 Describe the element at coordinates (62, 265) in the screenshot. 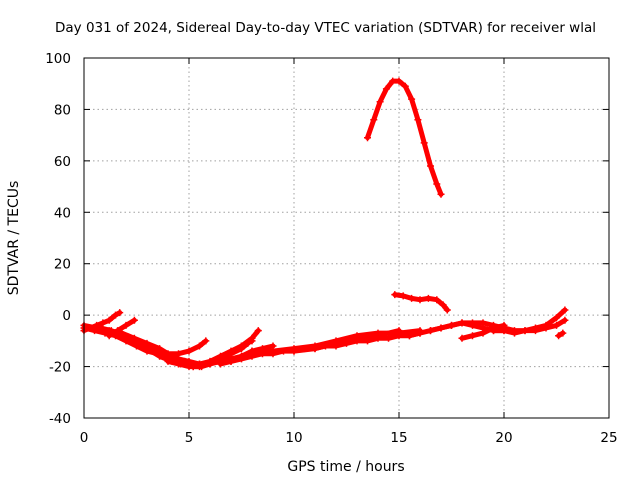

I see `y-tick-label: 20` at that location.